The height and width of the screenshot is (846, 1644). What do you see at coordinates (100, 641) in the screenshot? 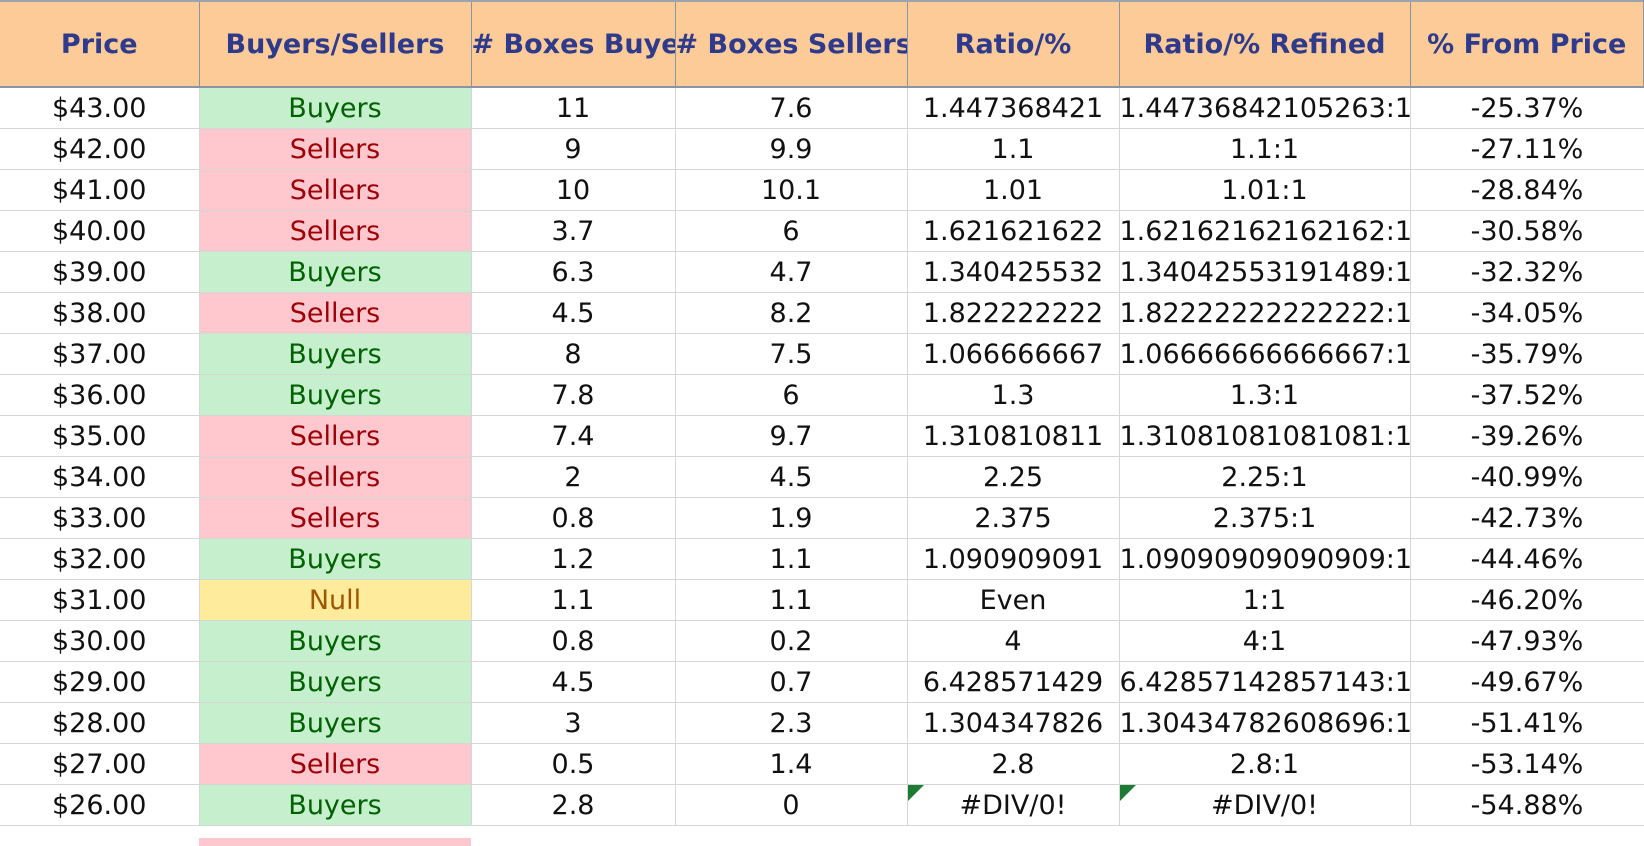
I see `cell-price: $30.00` at bounding box center [100, 641].